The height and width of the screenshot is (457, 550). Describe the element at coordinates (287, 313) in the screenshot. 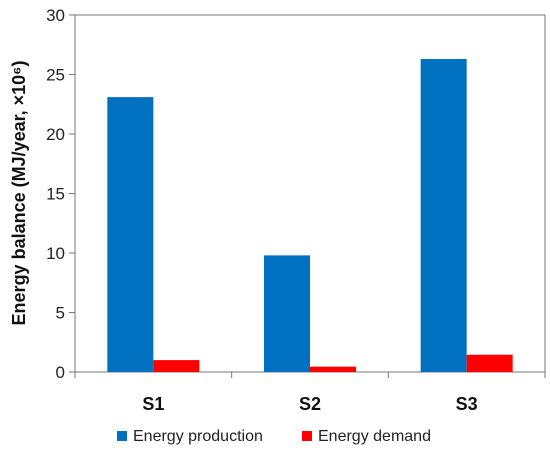

I see `bar-energy-production-s2` at that location.